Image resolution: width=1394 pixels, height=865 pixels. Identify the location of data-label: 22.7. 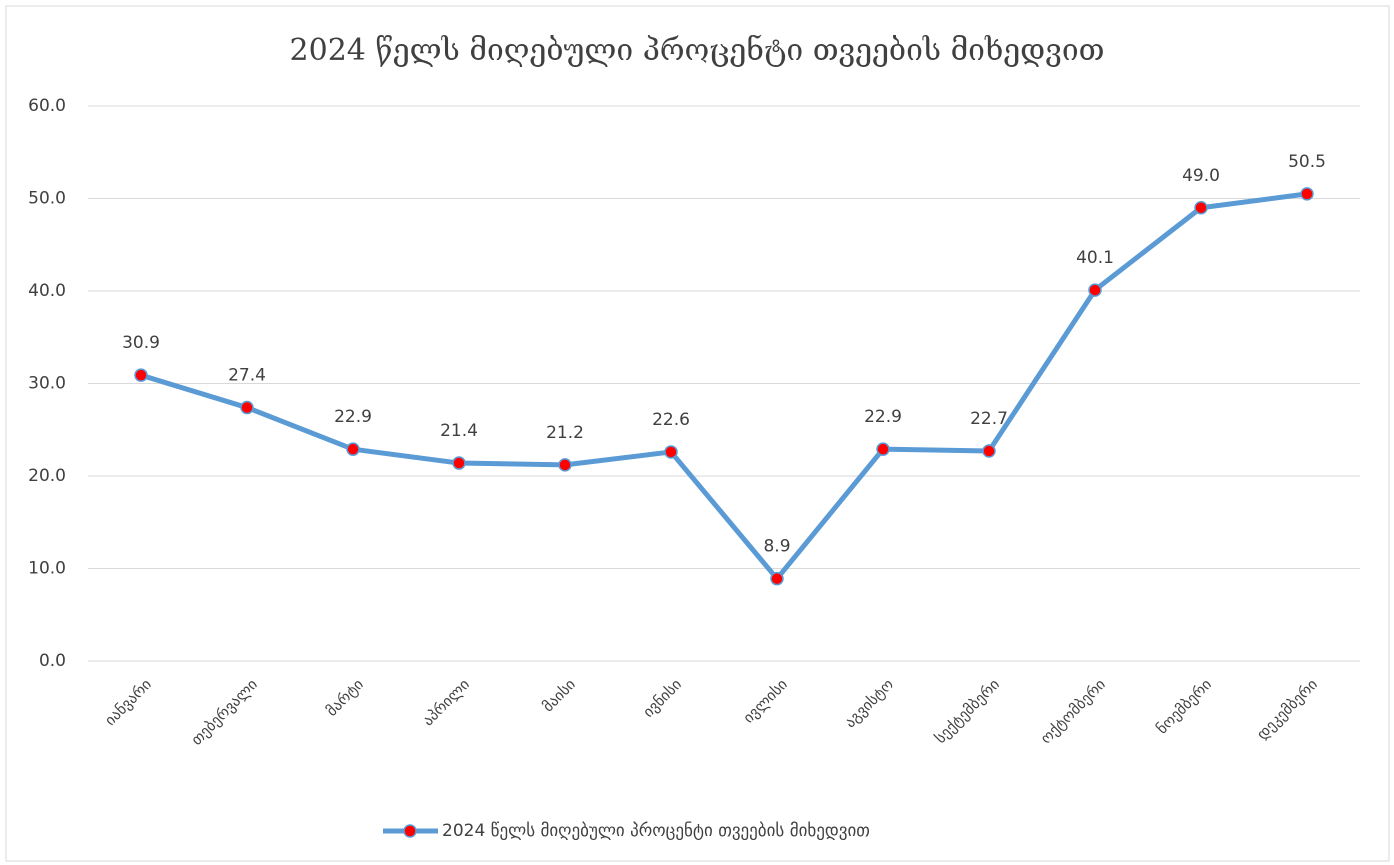
(989, 419).